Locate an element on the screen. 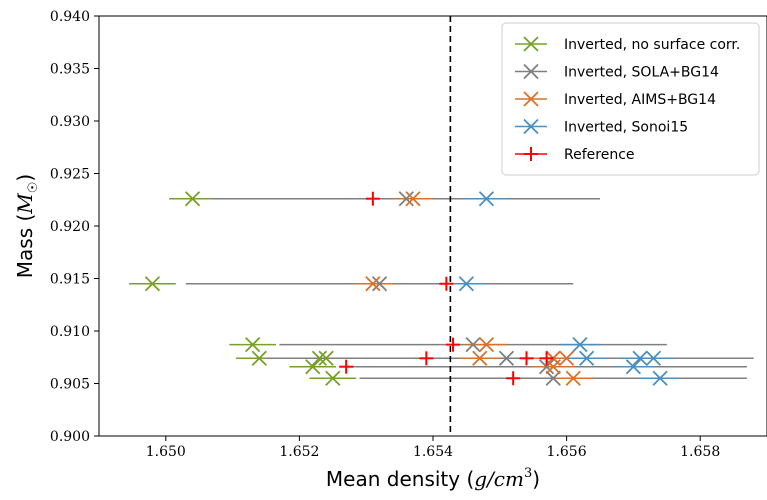  y-tick-label: 0.900 is located at coordinates (70, 437).